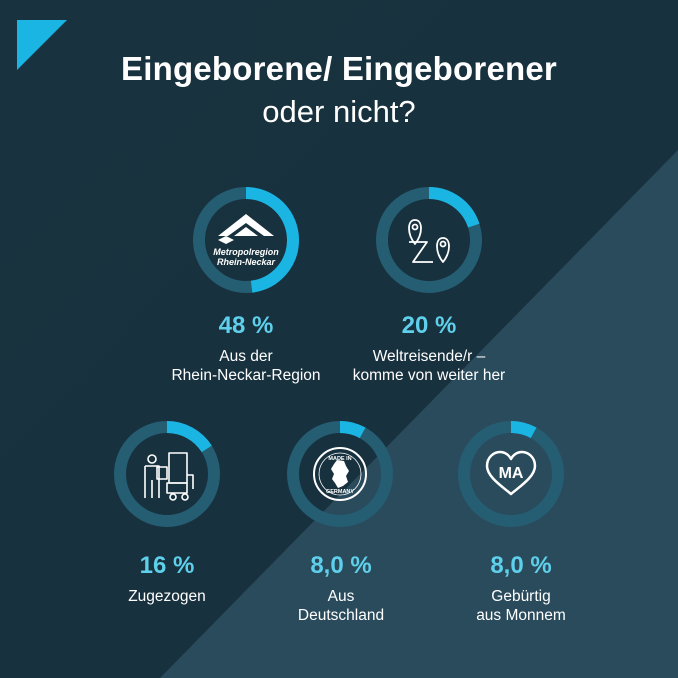 The width and height of the screenshot is (678, 678). What do you see at coordinates (339, 111) in the screenshot?
I see `page-subtitle: oder nicht?` at bounding box center [339, 111].